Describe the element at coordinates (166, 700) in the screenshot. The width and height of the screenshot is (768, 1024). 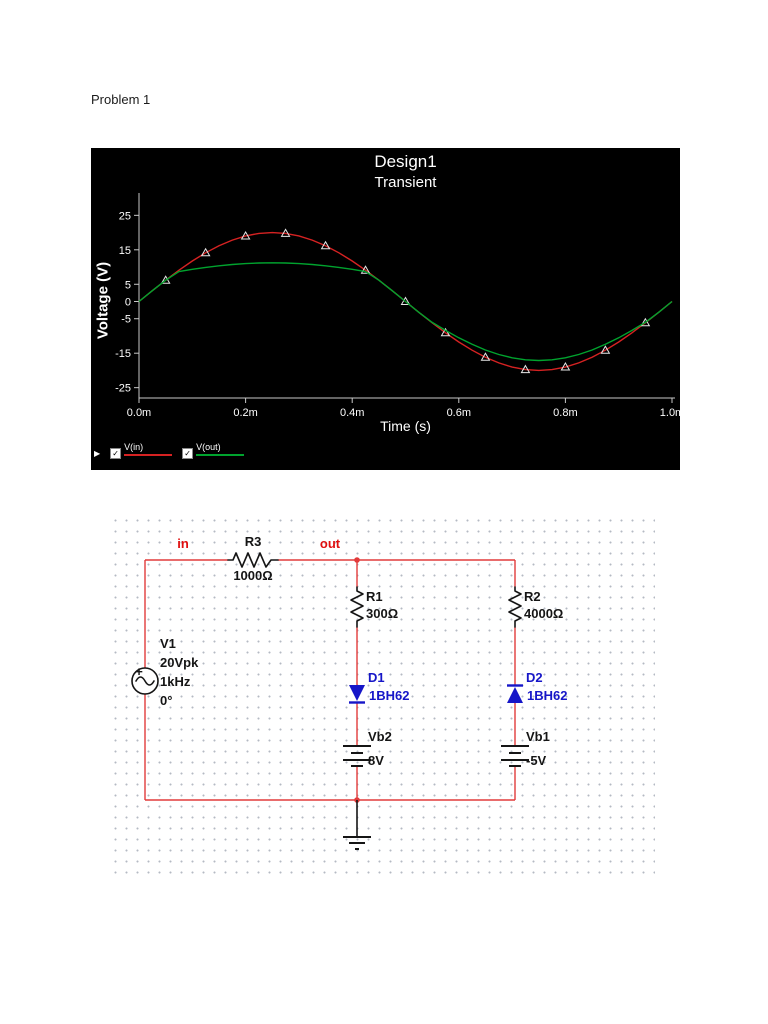
I see `label-v1-phase: 0°` at that location.